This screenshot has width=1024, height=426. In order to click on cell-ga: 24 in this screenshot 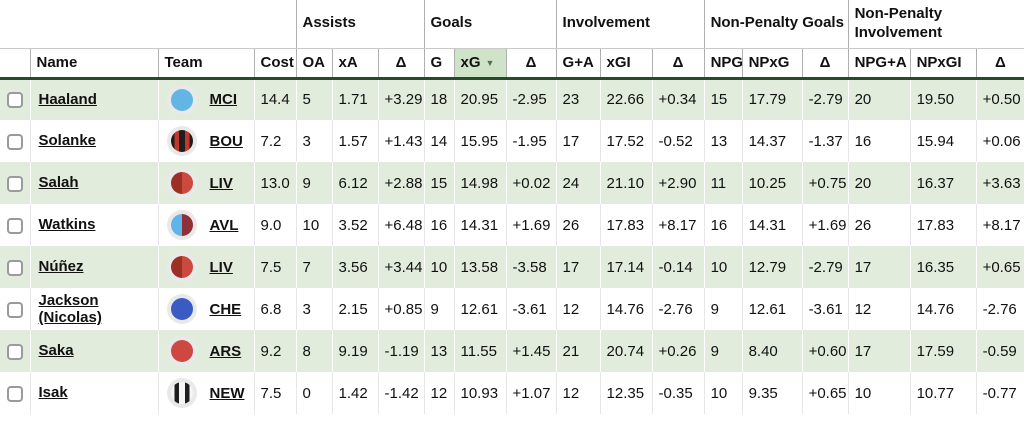, I will do `click(578, 183)`.